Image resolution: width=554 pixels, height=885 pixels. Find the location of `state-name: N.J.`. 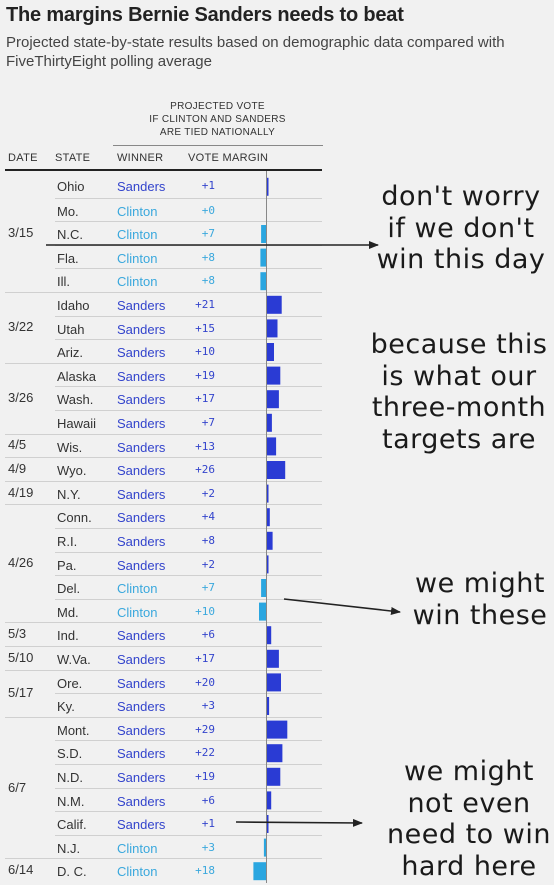

state-name: N.J. is located at coordinates (69, 848).